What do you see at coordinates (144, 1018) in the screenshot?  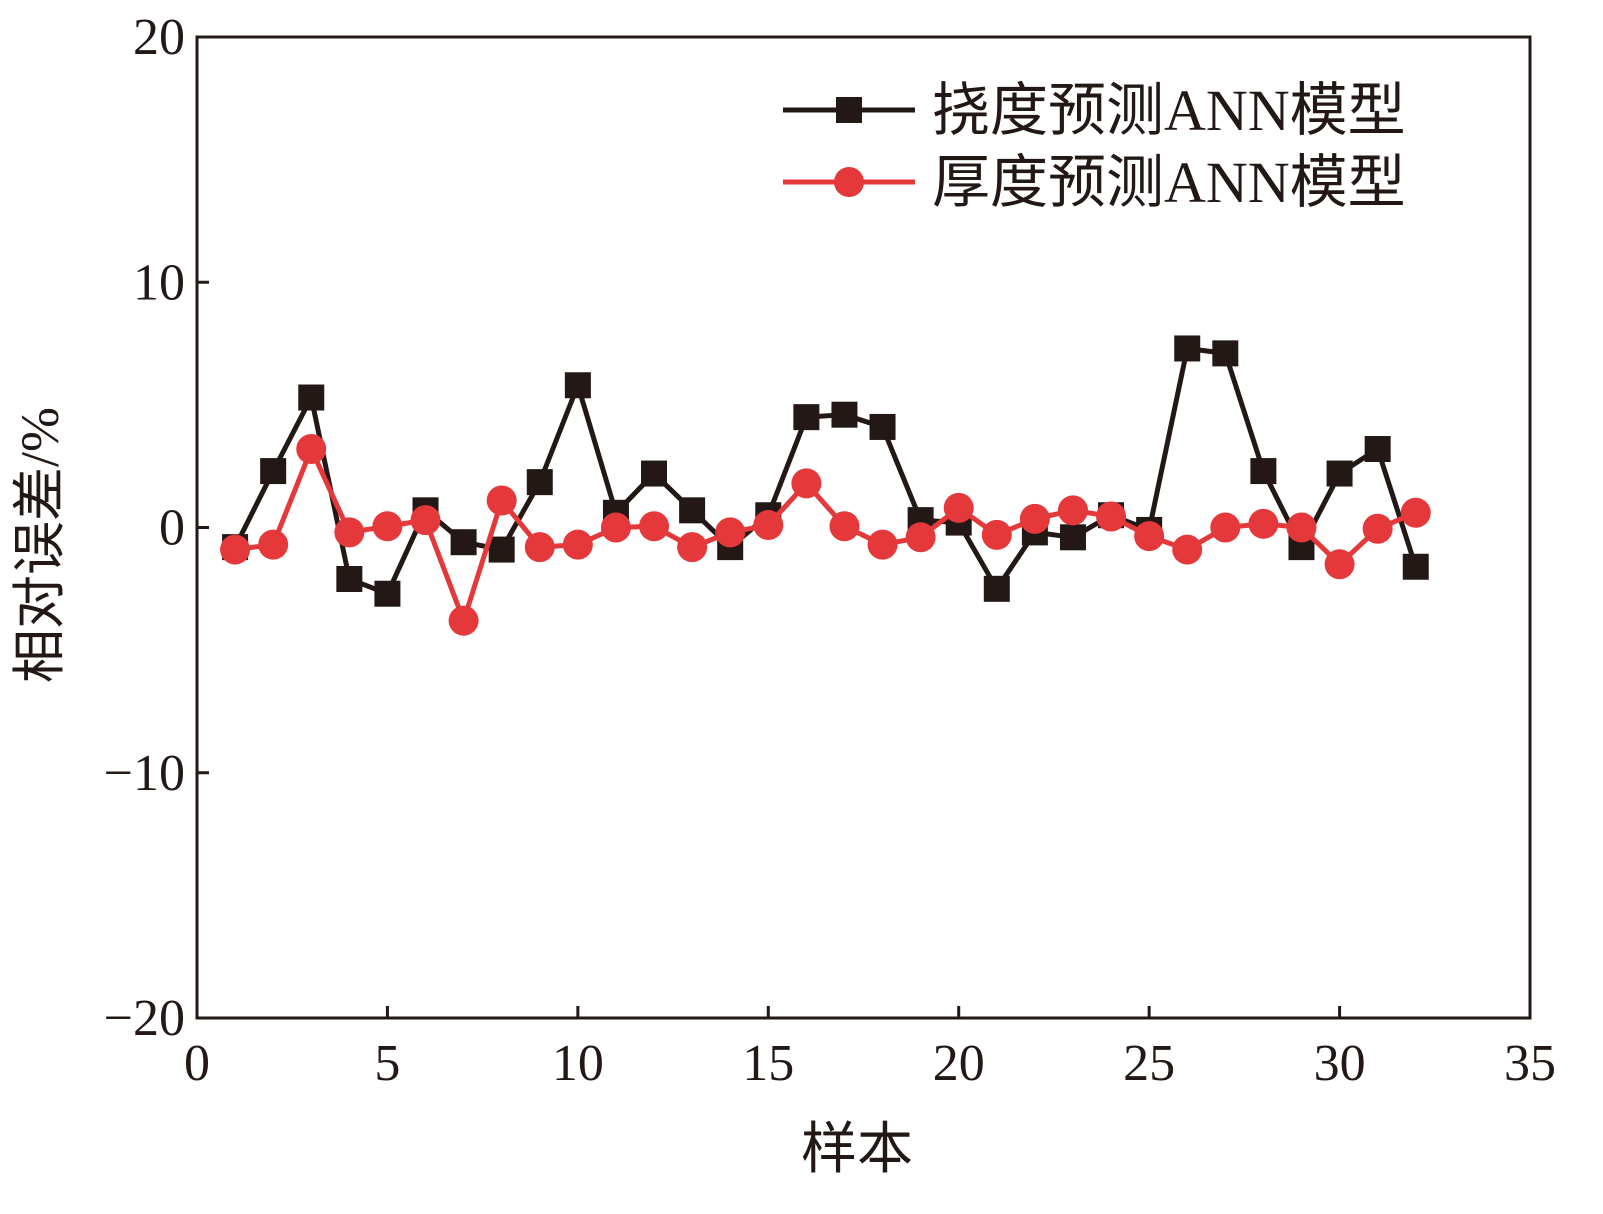 I see `y-tick-label: −20` at bounding box center [144, 1018].